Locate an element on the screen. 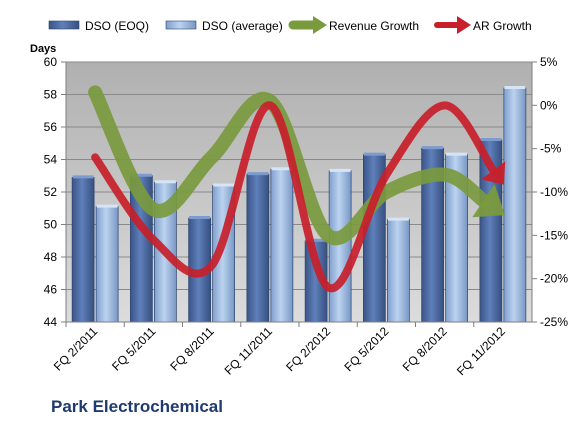 This screenshot has height=427, width=575. legend-label: AR Growth is located at coordinates (502, 26).